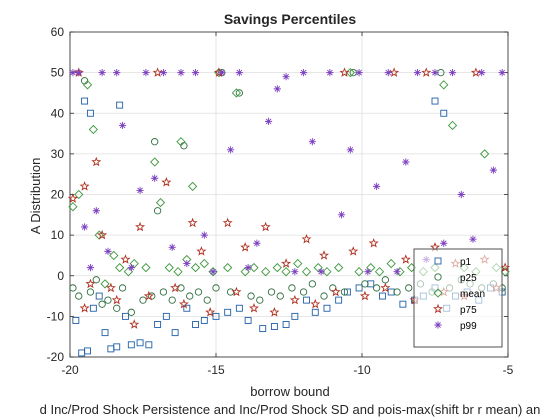 This screenshot has width=560, height=420. Describe the element at coordinates (438, 293) in the screenshot. I see `legend-marker-mean` at that location.